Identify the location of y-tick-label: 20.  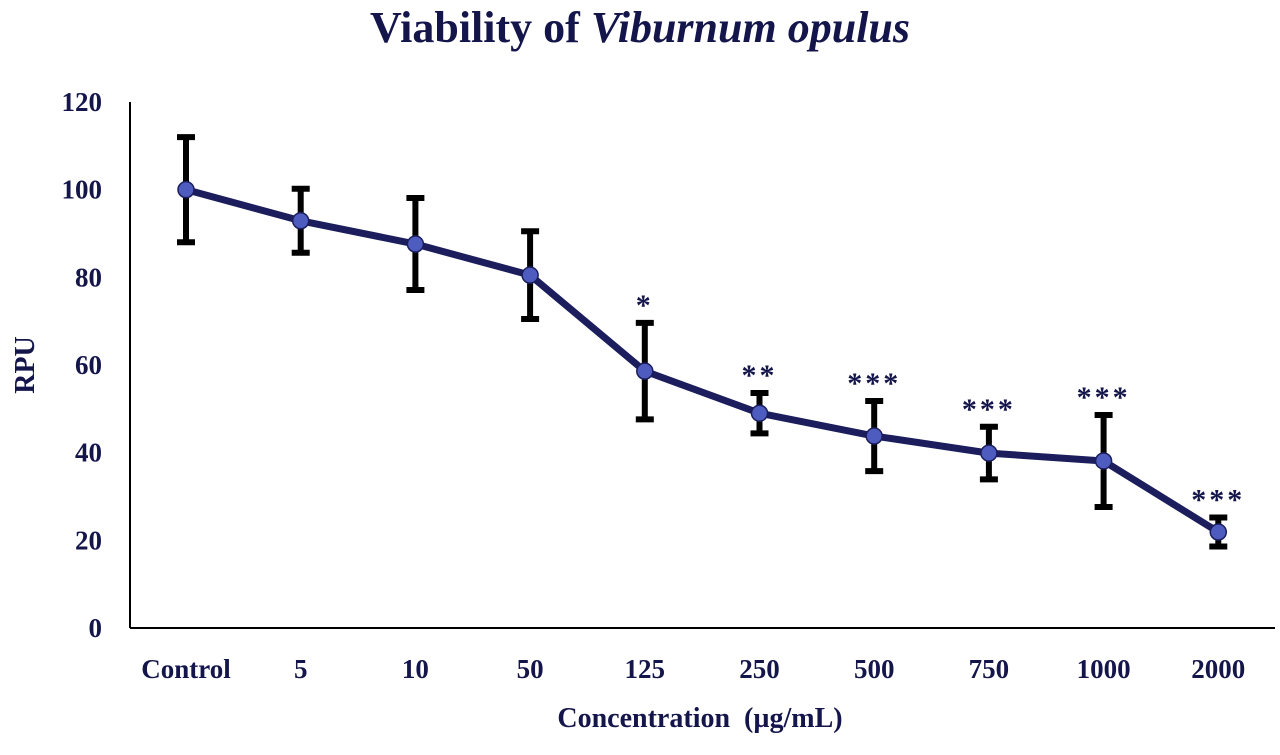
(88, 540).